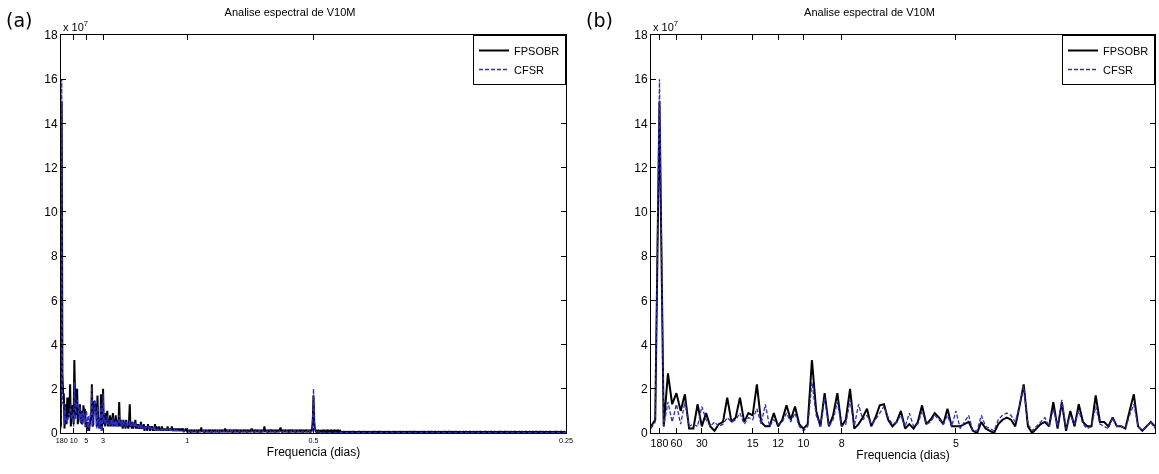 The image size is (1159, 474). I want to click on text: (a), so click(19, 20).